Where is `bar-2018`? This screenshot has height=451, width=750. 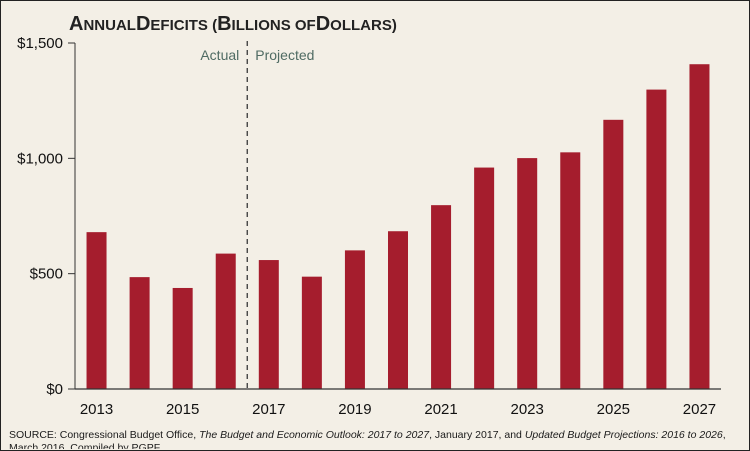 bar-2018 is located at coordinates (311, 332).